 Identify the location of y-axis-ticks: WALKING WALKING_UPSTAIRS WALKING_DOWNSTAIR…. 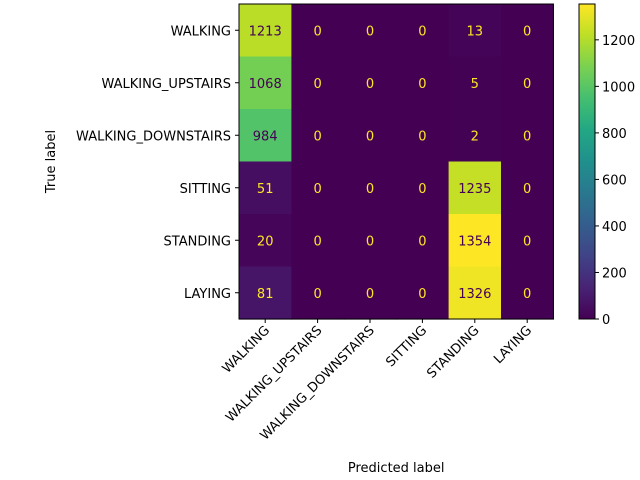
(157, 163).